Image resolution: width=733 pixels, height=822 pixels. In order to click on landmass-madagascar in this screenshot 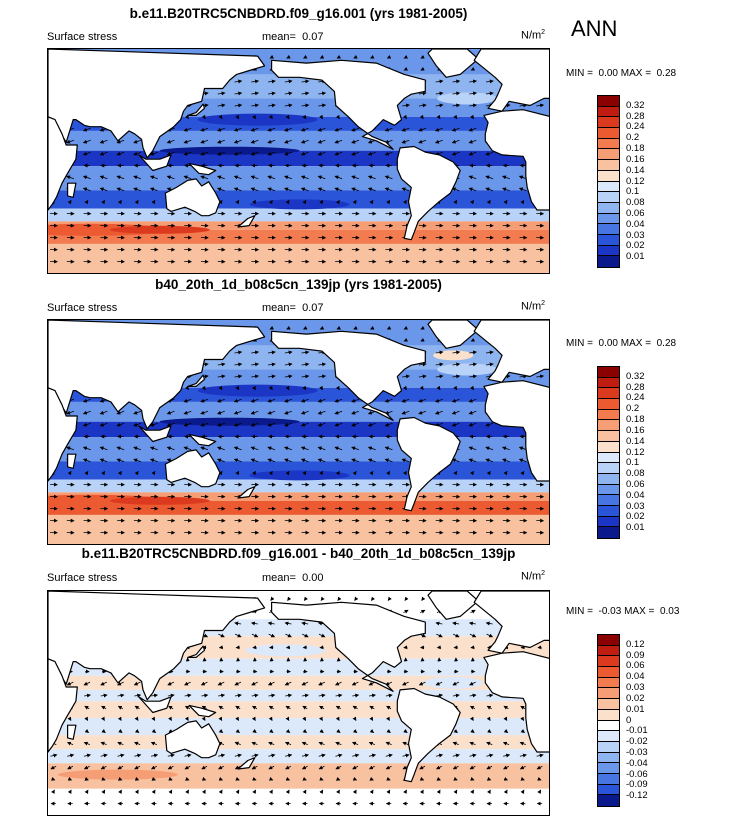, I will do `click(72, 190)`.